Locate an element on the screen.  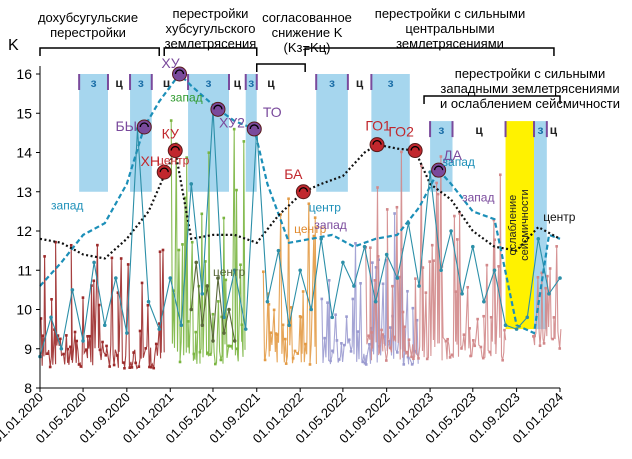
y-tick-label: 16 is located at coordinates (24, 74).